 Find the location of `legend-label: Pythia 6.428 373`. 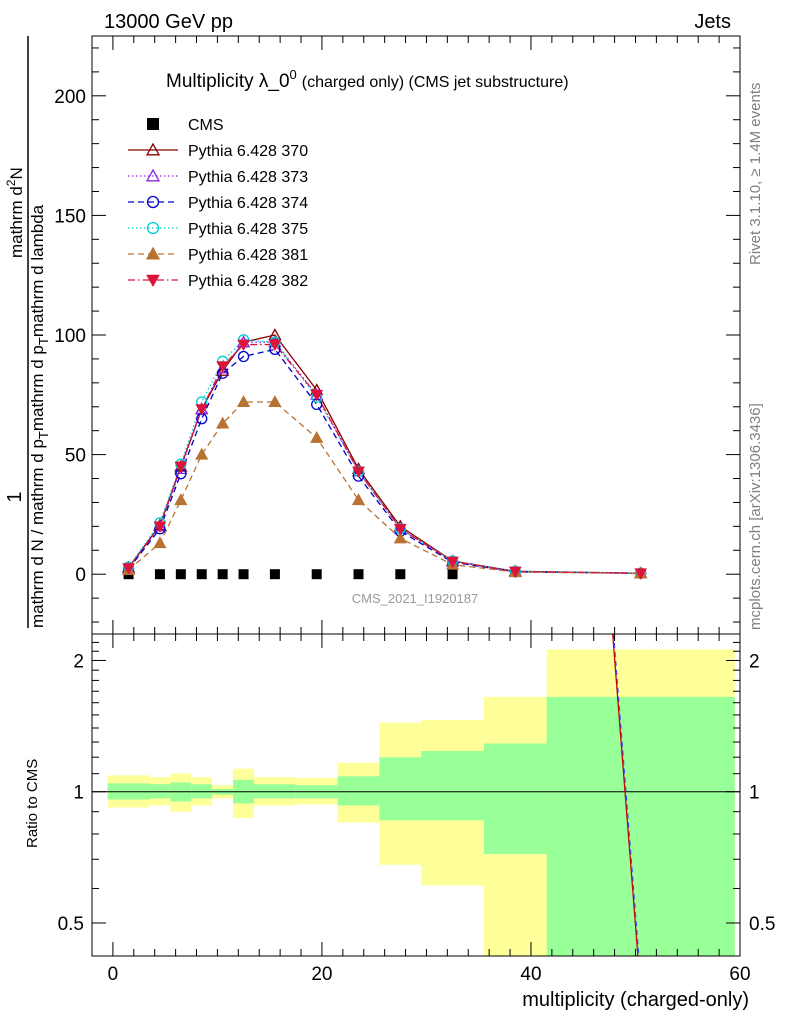

legend-label: Pythia 6.428 373 is located at coordinates (248, 177).